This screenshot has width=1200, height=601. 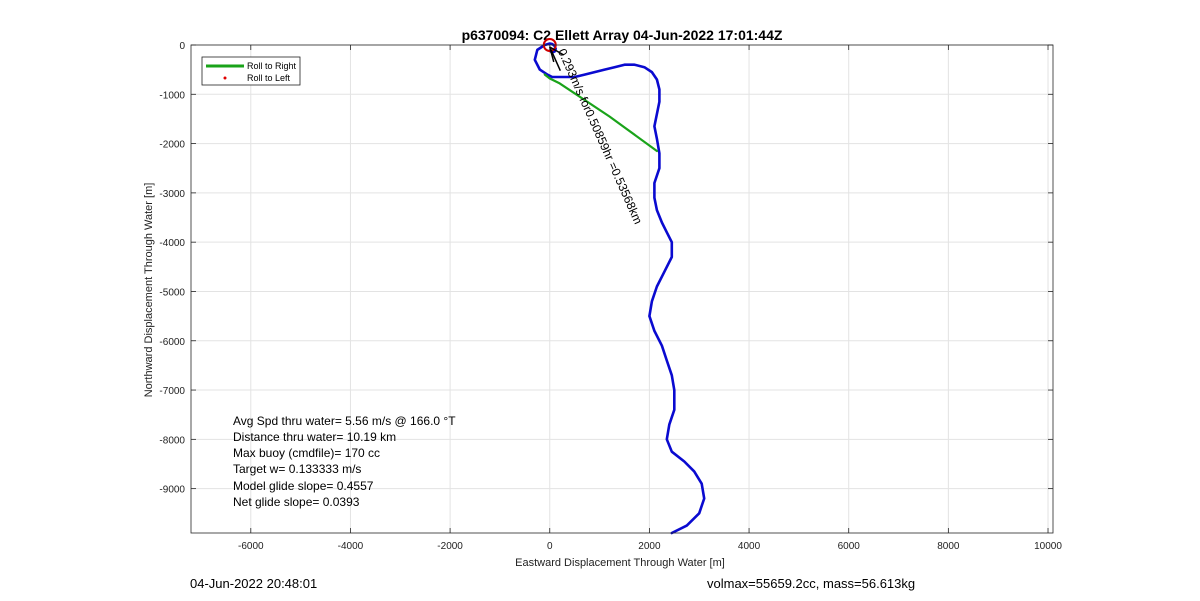 I want to click on legend-swatch-roll-left, so click(x=225, y=78).